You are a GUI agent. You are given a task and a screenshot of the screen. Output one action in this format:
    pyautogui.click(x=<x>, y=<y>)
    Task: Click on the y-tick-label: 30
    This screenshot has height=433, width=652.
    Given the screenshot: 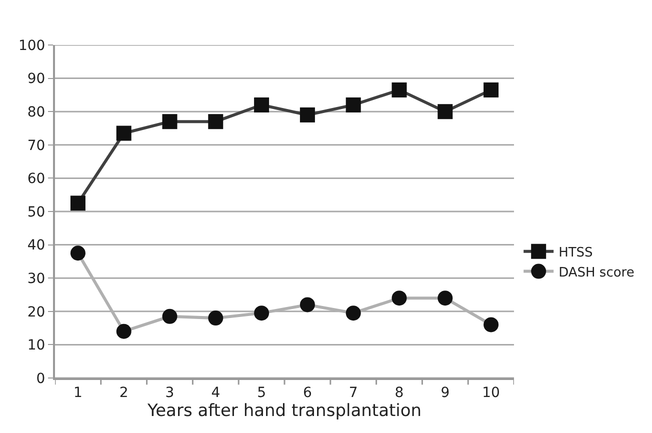 What is the action you would take?
    pyautogui.click(x=36, y=279)
    